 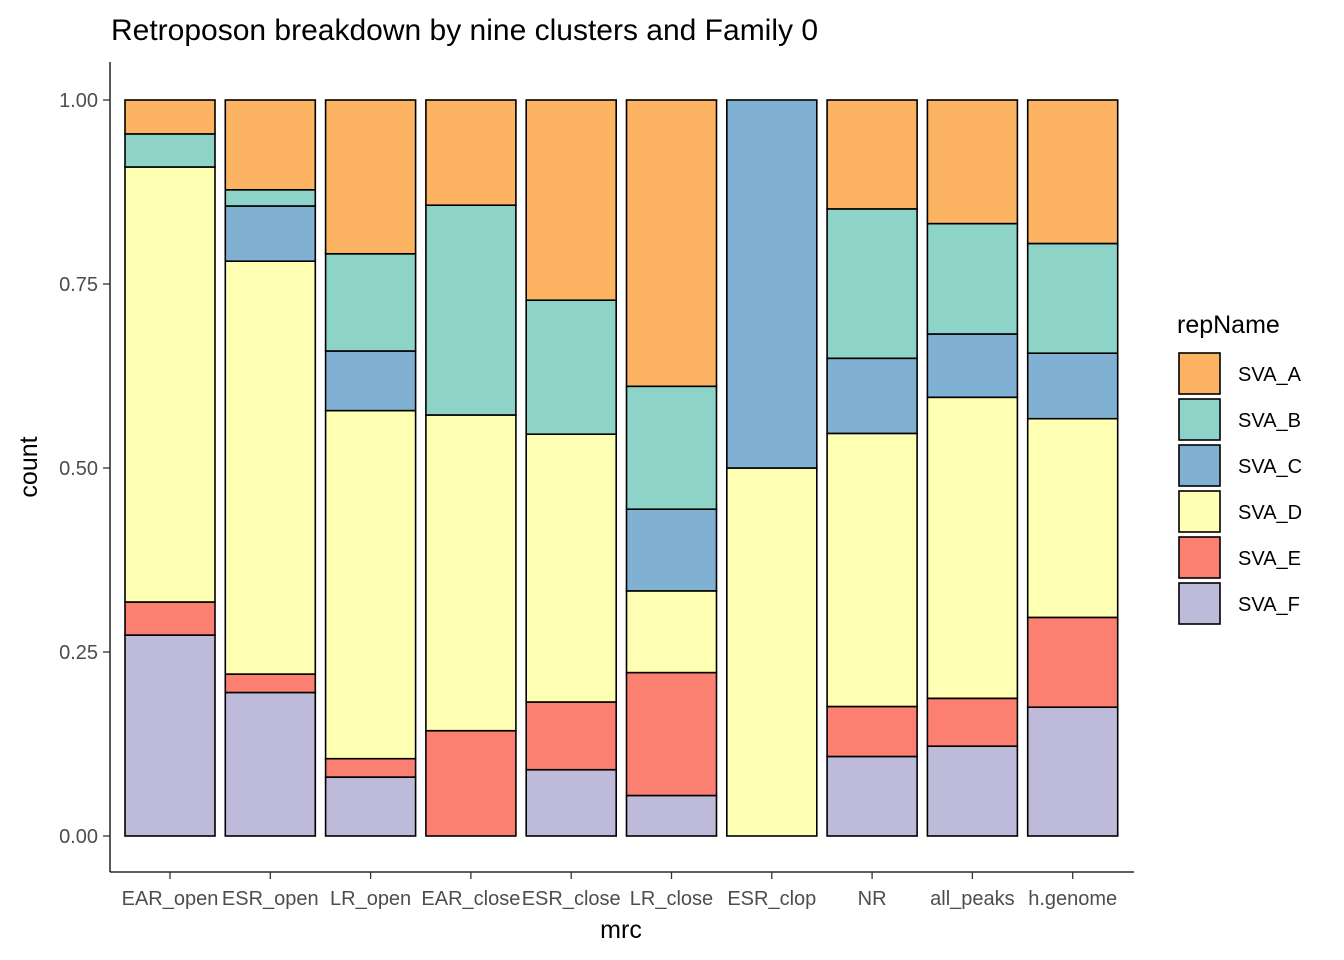 I want to click on x-tick-label-NR: NR, so click(x=872, y=899).